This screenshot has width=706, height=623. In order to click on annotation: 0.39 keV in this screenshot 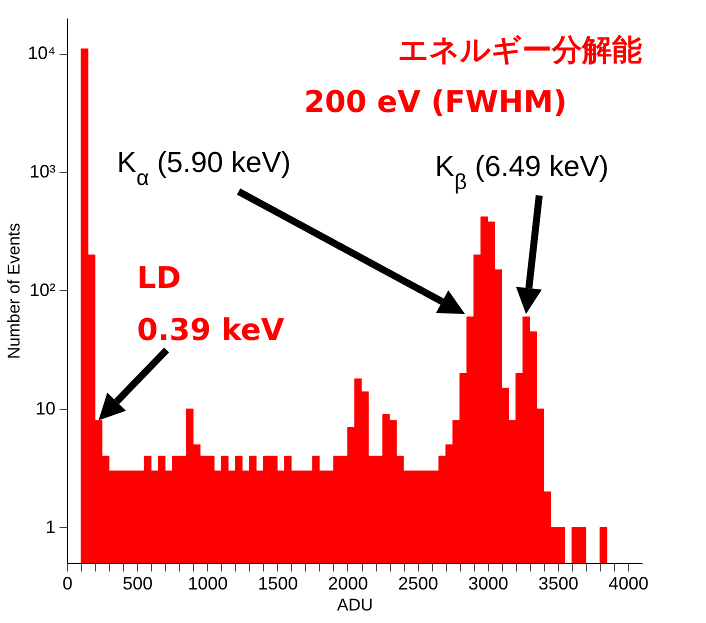, I will do `click(211, 330)`.